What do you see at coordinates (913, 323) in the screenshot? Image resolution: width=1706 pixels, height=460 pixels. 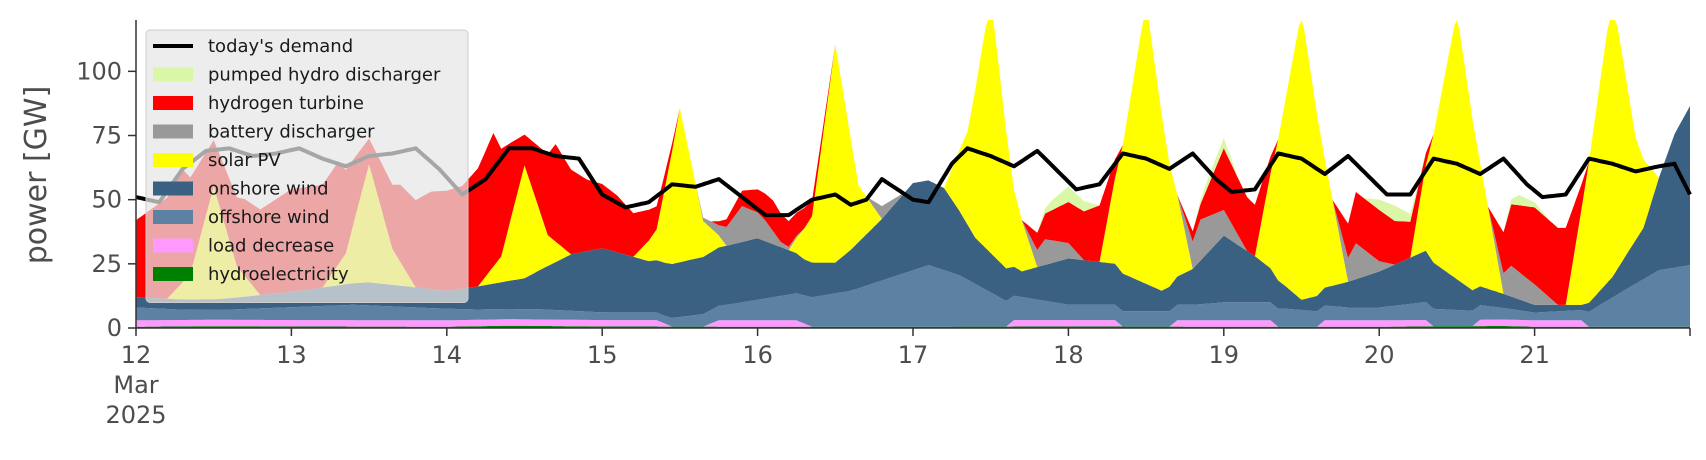 I see `area-load-decrease` at bounding box center [913, 323].